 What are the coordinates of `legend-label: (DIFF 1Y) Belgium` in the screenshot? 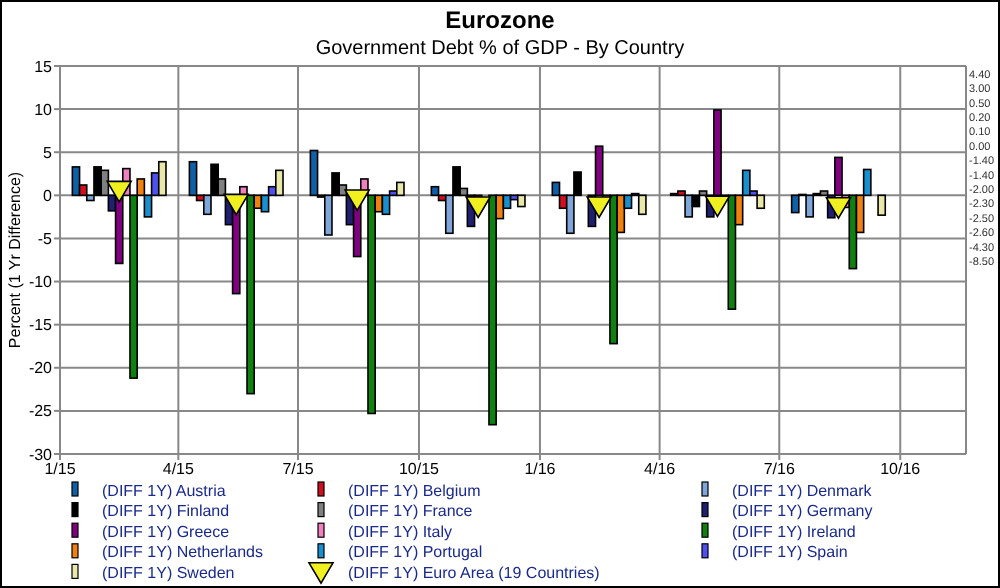 It's located at (415, 490).